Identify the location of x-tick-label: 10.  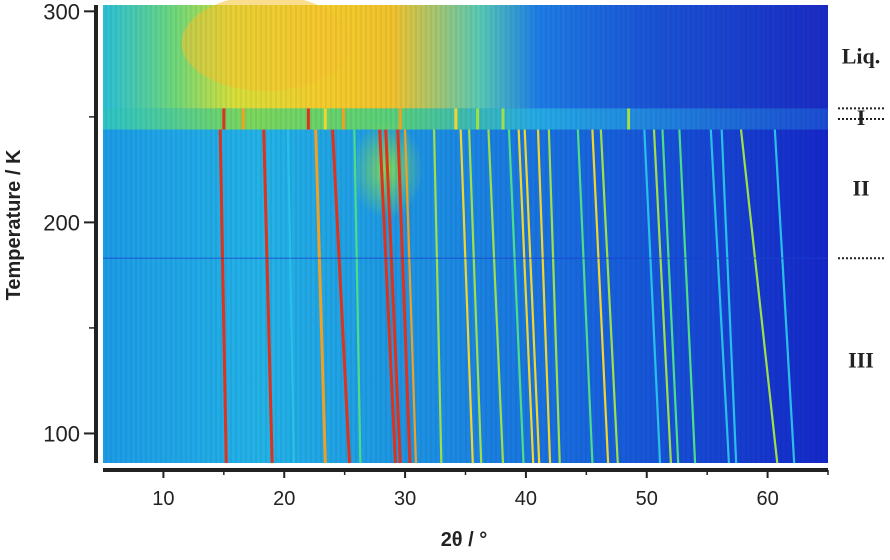
(163, 499).